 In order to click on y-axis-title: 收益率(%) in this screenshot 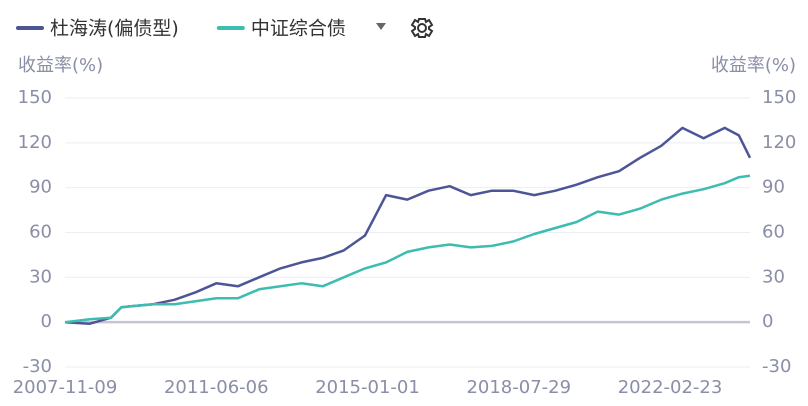, I will do `click(60, 65)`.